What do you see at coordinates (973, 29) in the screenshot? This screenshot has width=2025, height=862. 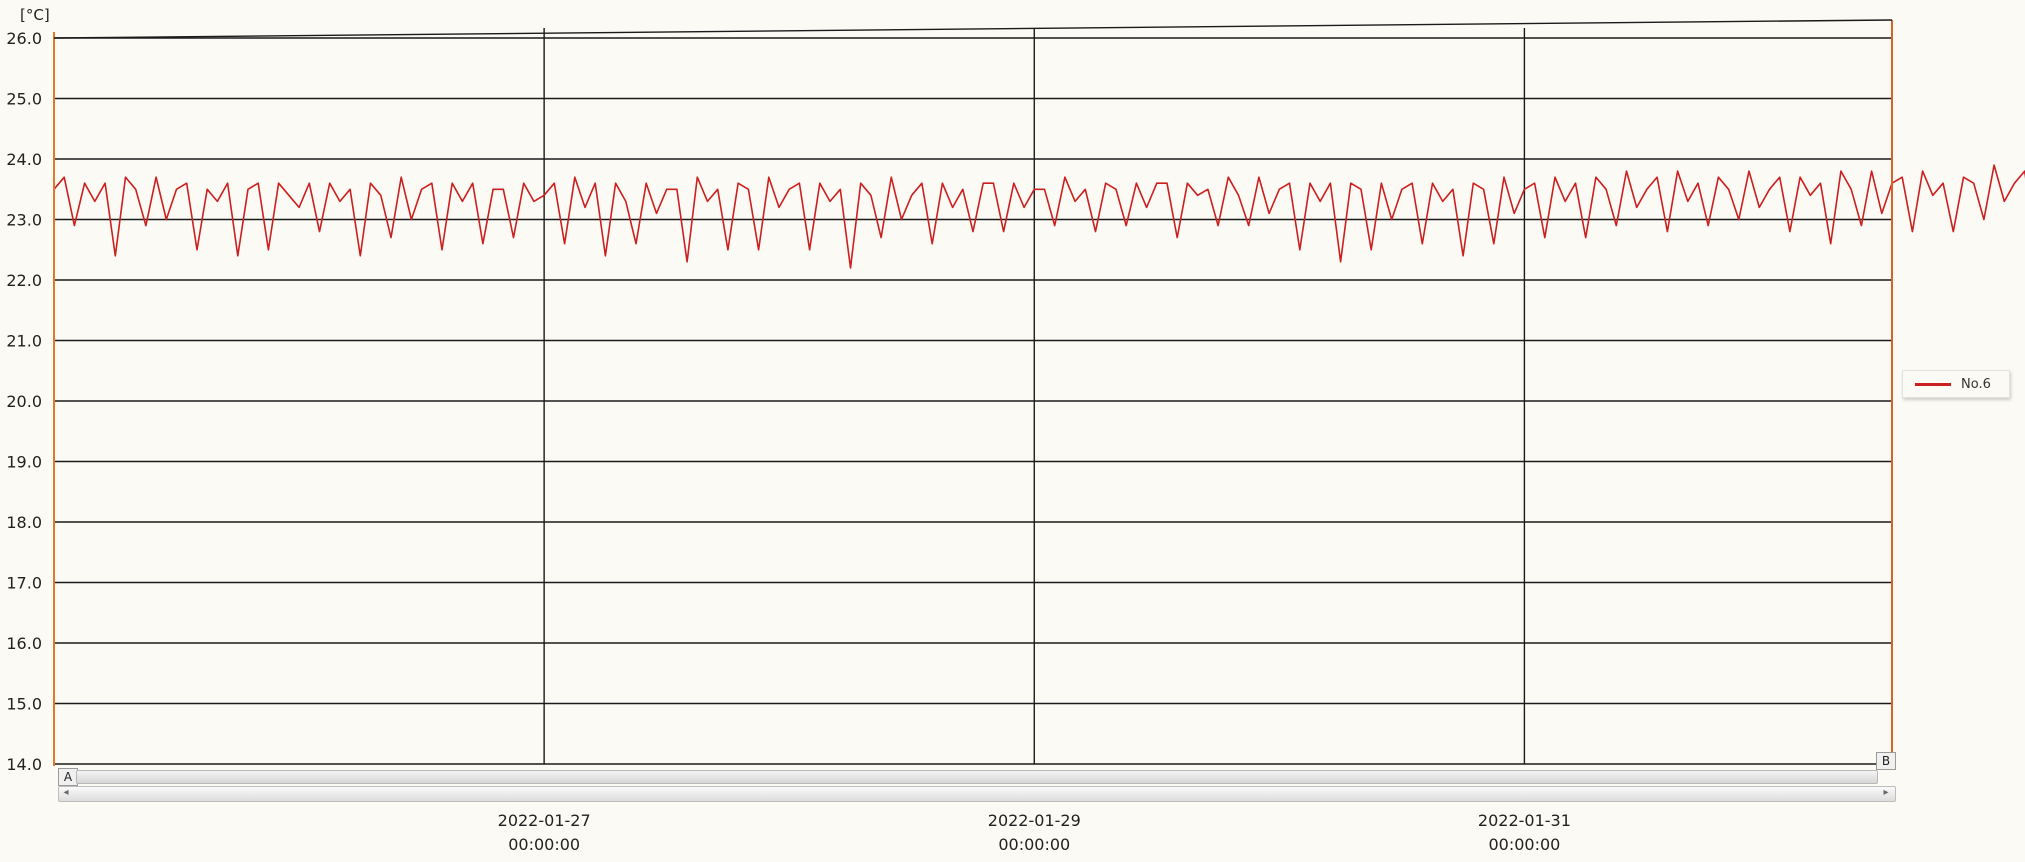 I see `top-border-line` at bounding box center [973, 29].